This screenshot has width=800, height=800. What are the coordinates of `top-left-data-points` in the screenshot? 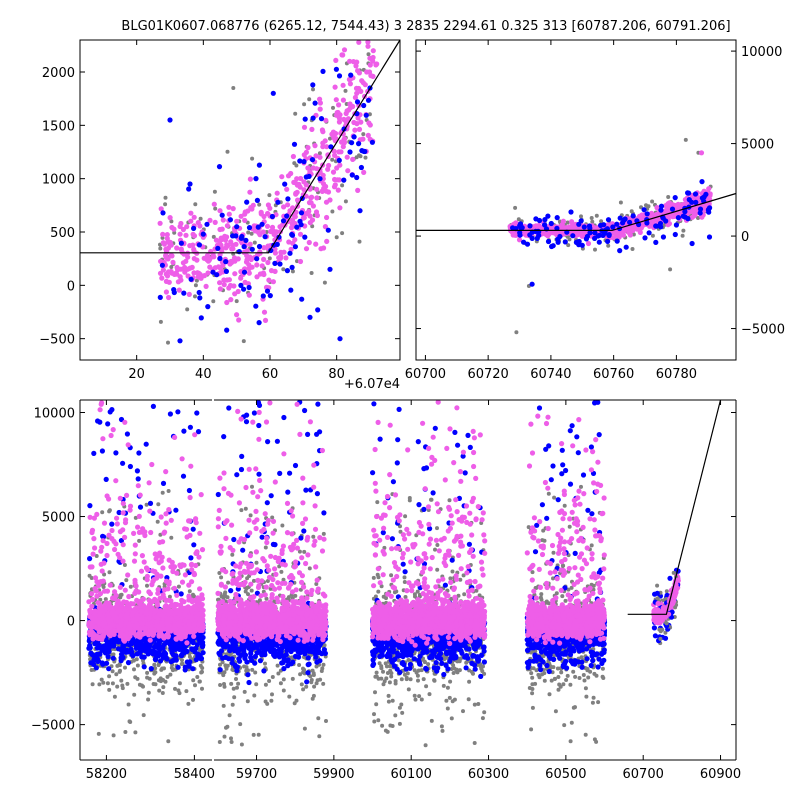 It's located at (268, 192).